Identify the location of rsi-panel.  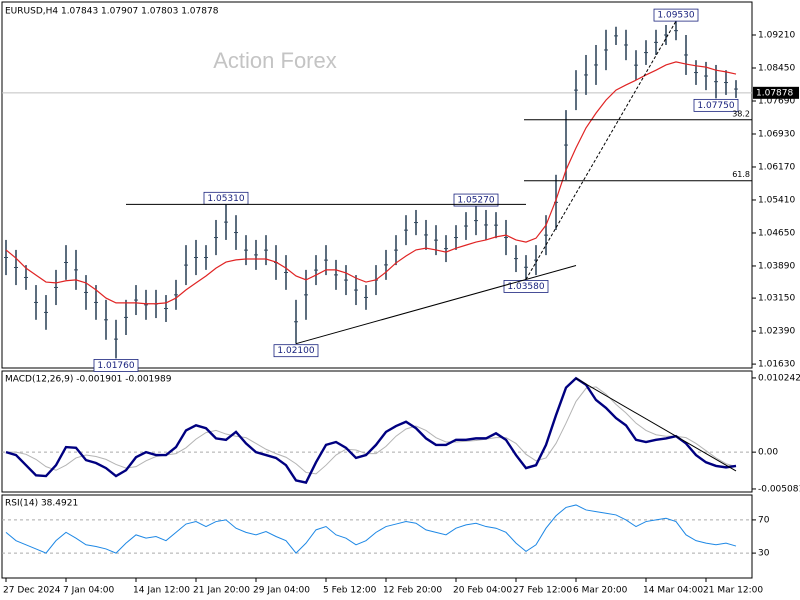
(377, 536).